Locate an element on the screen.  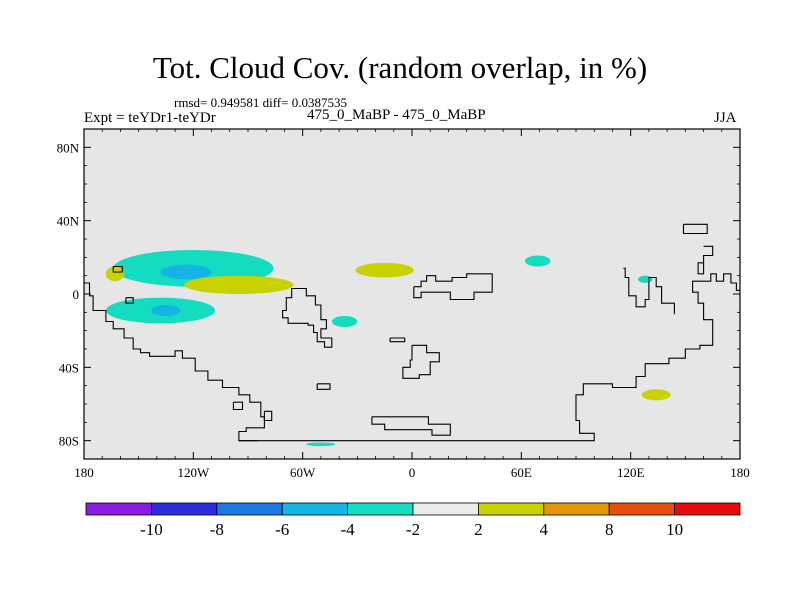
coastline-small-atlantic-island-west is located at coordinates (238, 406).